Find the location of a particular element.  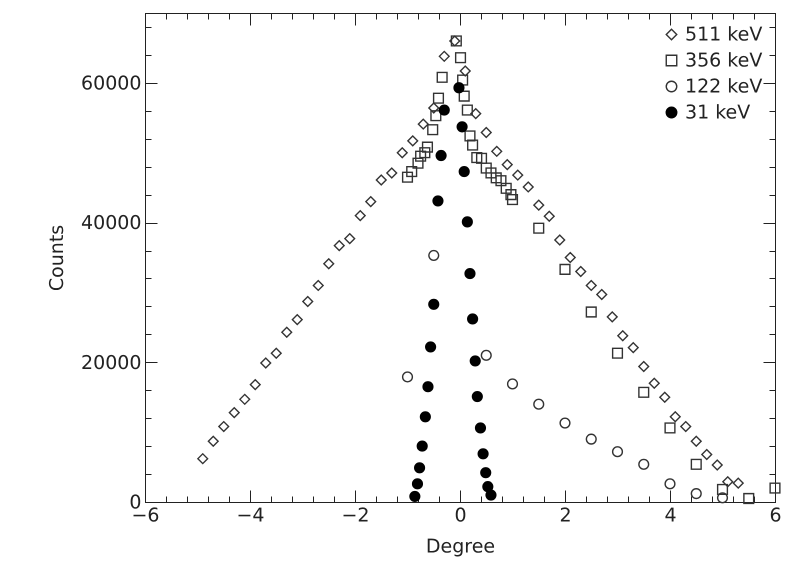

legend-label: 356 keV is located at coordinates (723, 61).